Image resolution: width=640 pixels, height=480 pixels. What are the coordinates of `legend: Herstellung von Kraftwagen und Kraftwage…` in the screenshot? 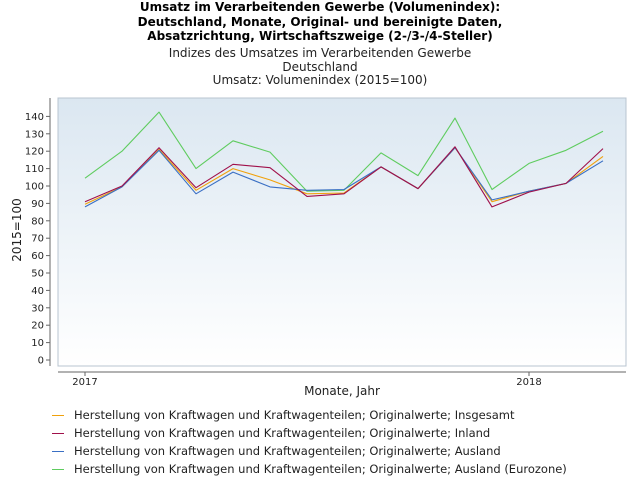 It's located at (342, 442).